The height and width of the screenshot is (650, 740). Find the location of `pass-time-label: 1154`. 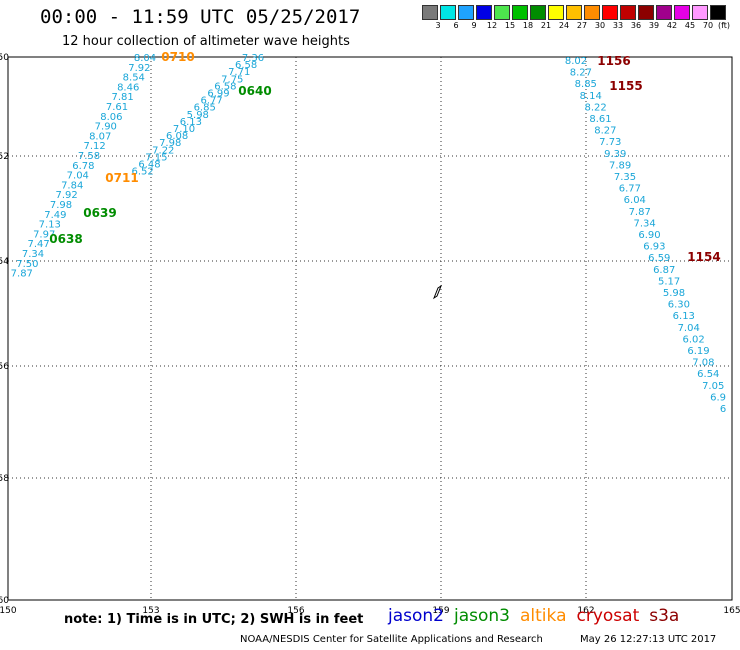

pass-time-label: 1154 is located at coordinates (703, 257).